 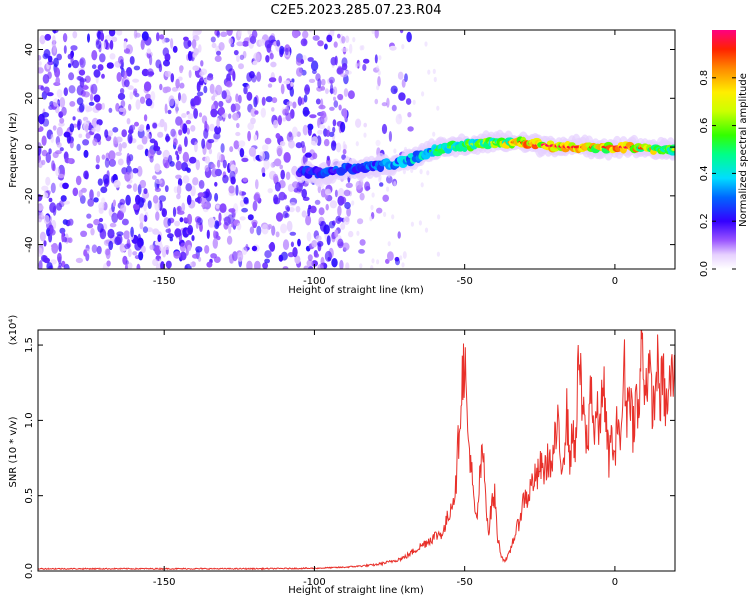 What do you see at coordinates (673, 149) in the screenshot?
I see `heatmap-signal-peak` at bounding box center [673, 149].